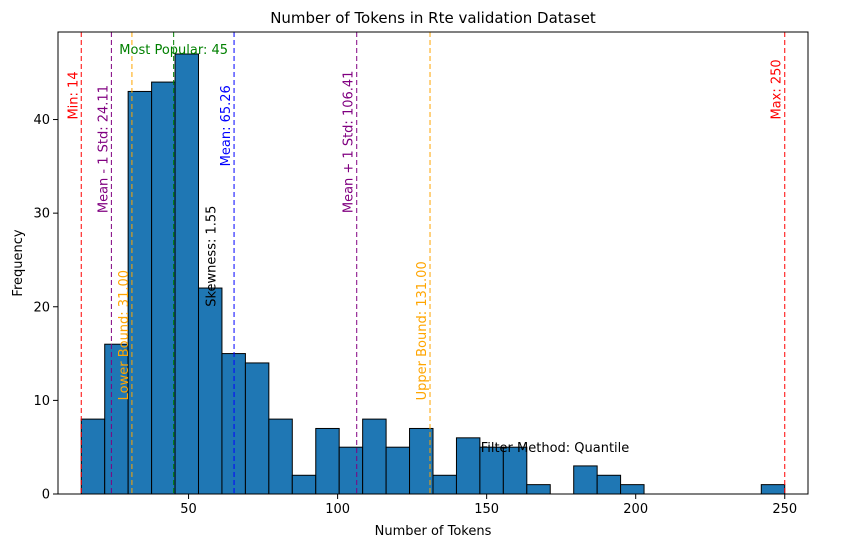  Describe the element at coordinates (18, 262) in the screenshot. I see `y-axis-title: Frequency` at that location.